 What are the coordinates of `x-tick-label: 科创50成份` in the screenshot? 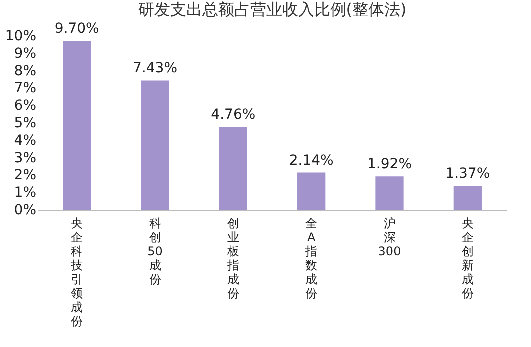 It's located at (155, 251).